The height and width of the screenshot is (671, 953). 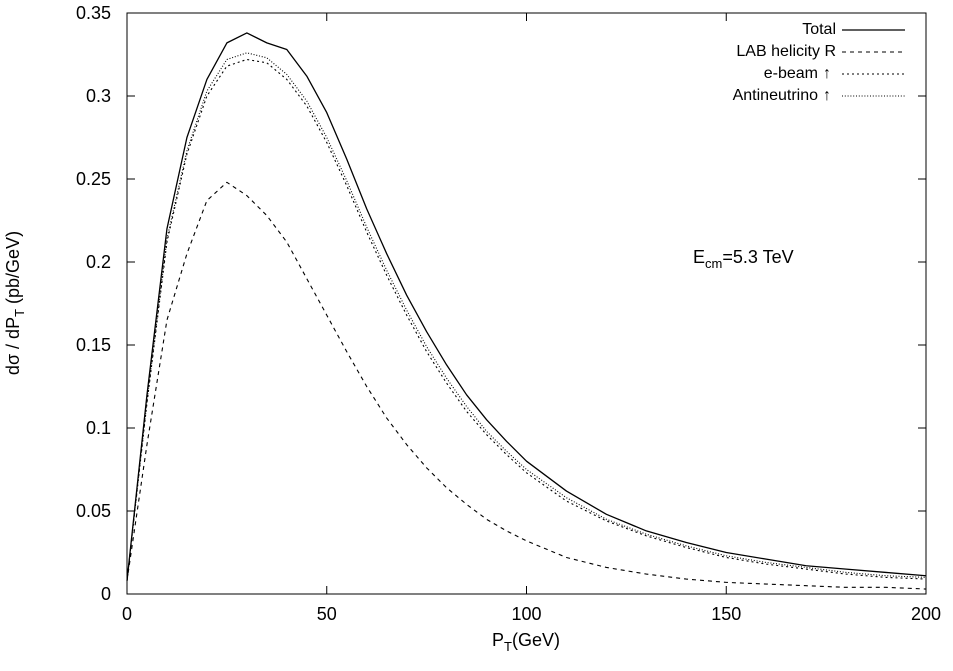 I want to click on x-axis-label-sub: T, so click(x=508, y=646).